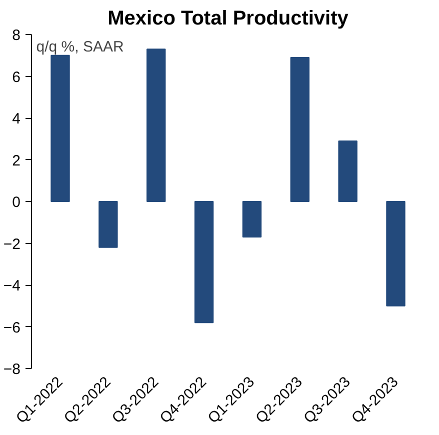 The width and height of the screenshot is (439, 435). What do you see at coordinates (12, 369) in the screenshot?
I see `y-tick-label: −8` at bounding box center [12, 369].